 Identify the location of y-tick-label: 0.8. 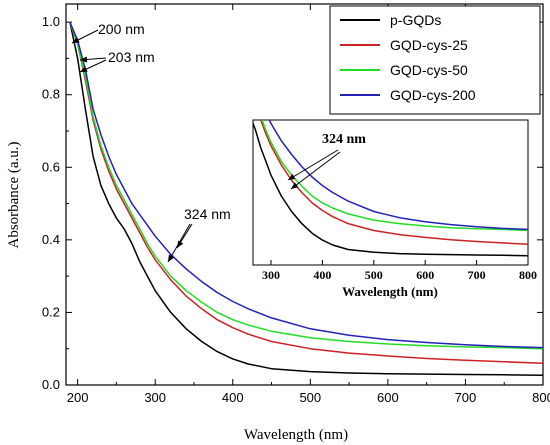
(51, 94).